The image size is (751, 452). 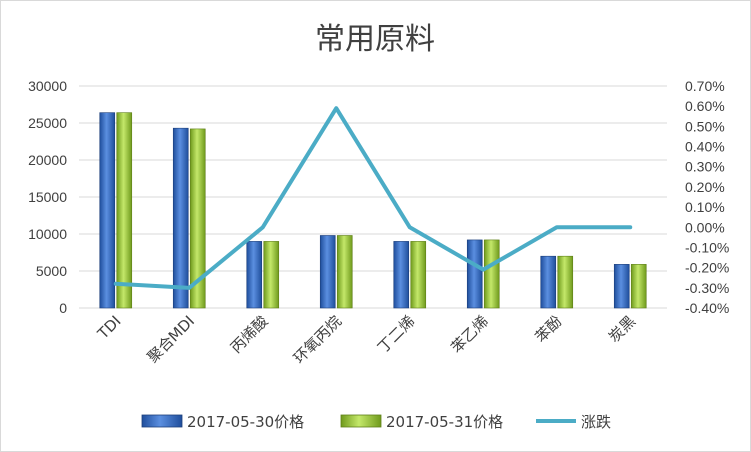 I want to click on y-right-tick-label: 0.40%, so click(x=705, y=147).